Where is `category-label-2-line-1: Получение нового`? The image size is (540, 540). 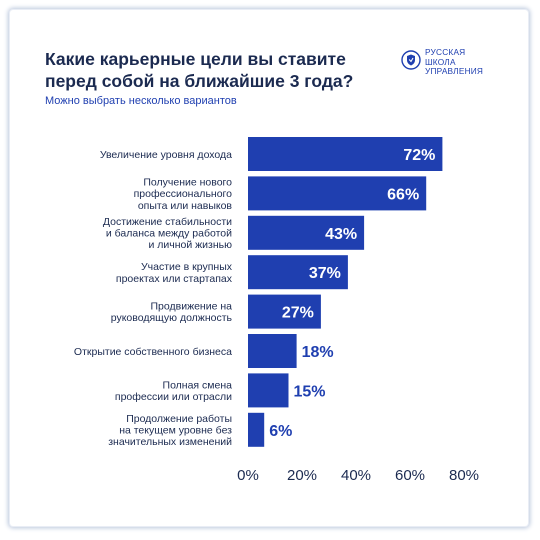 category-label-2-line-1: Получение нового is located at coordinates (187, 183).